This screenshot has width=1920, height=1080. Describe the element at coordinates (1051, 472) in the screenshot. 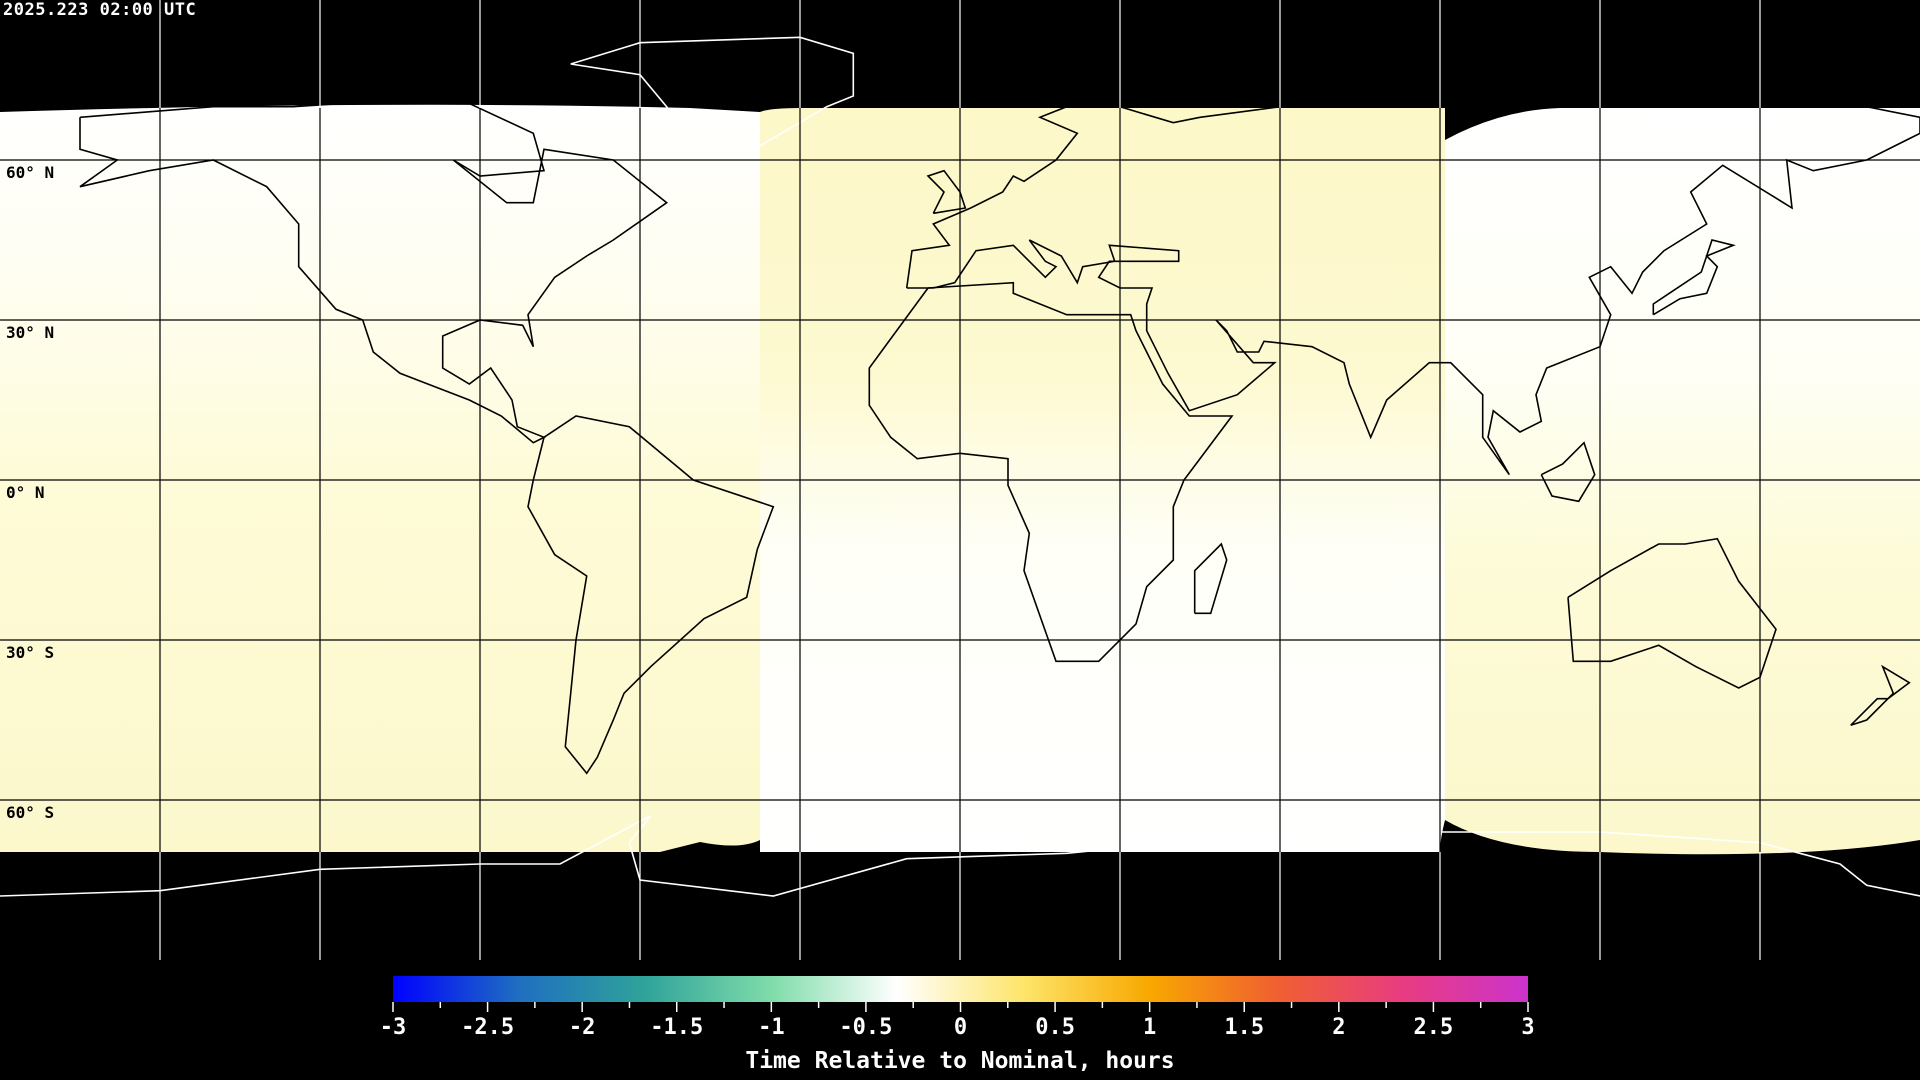

I see `coastline-africa` at that location.